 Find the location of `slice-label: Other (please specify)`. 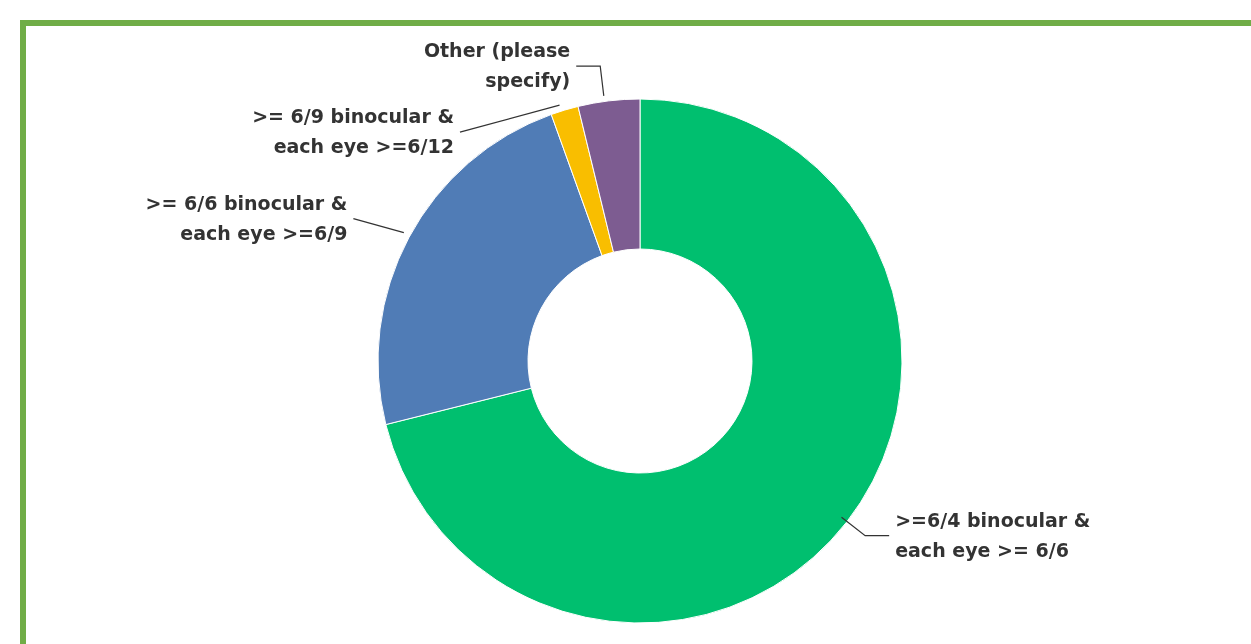

slice-label: Other (please specify) is located at coordinates (497, 65).